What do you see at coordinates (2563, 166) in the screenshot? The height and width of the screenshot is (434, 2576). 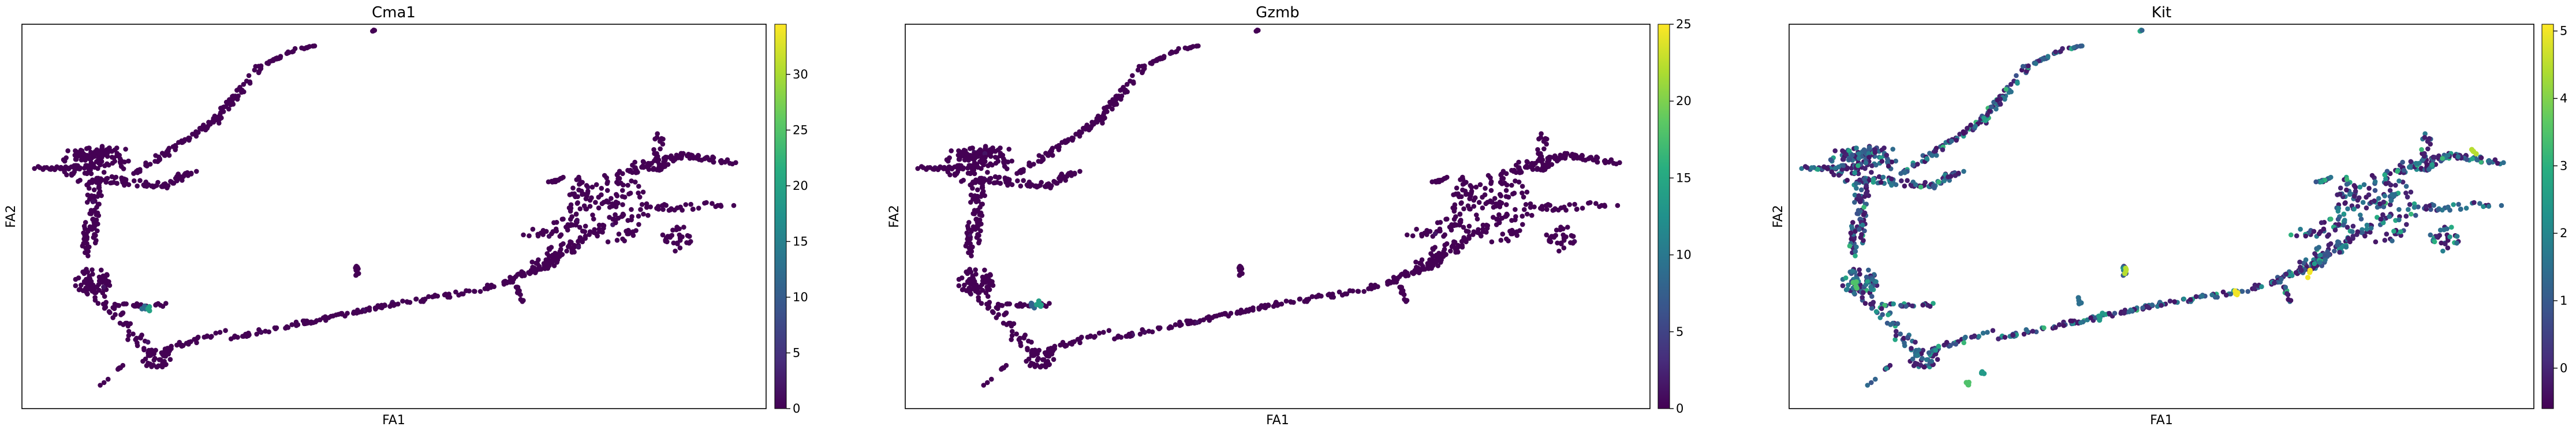 I see `colorbar-tick-label: 3` at bounding box center [2563, 166].